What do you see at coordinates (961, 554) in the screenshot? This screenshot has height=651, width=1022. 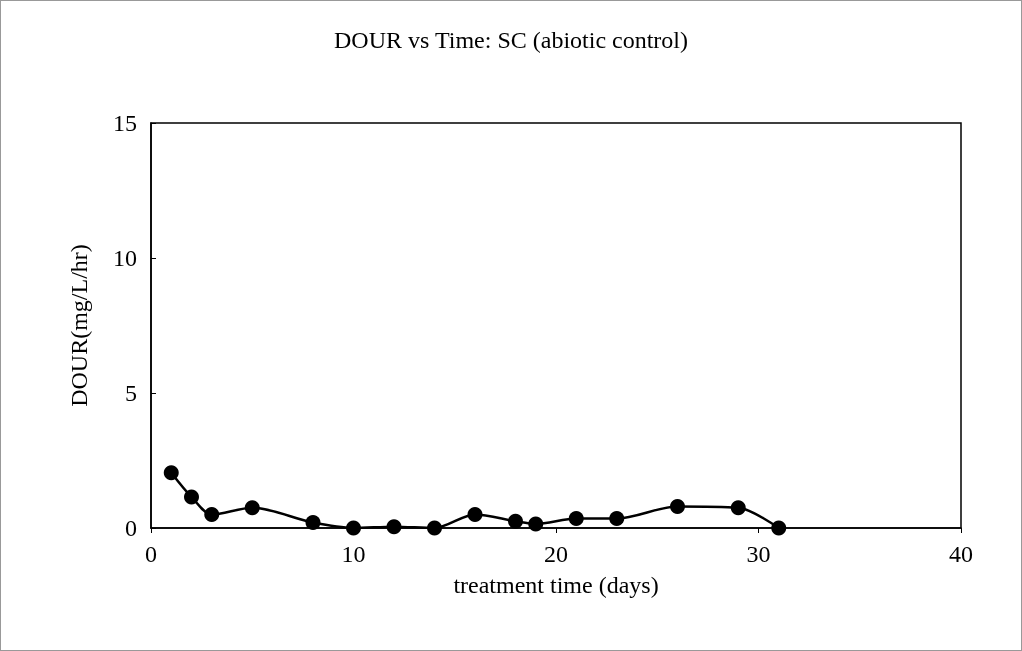 I see `x-tick-label: 40` at bounding box center [961, 554].